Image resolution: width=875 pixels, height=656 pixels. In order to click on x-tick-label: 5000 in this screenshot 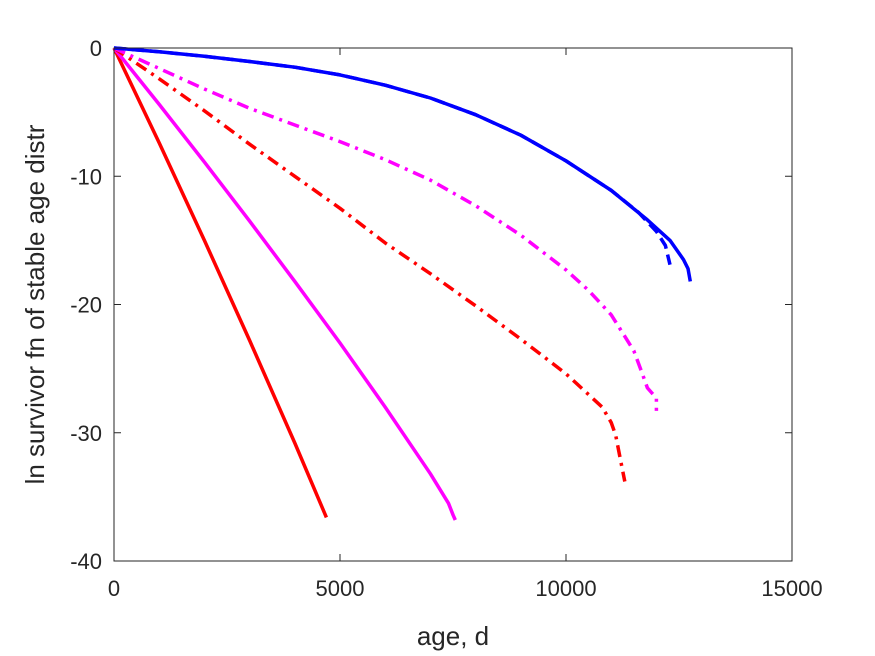, I will do `click(340, 588)`.